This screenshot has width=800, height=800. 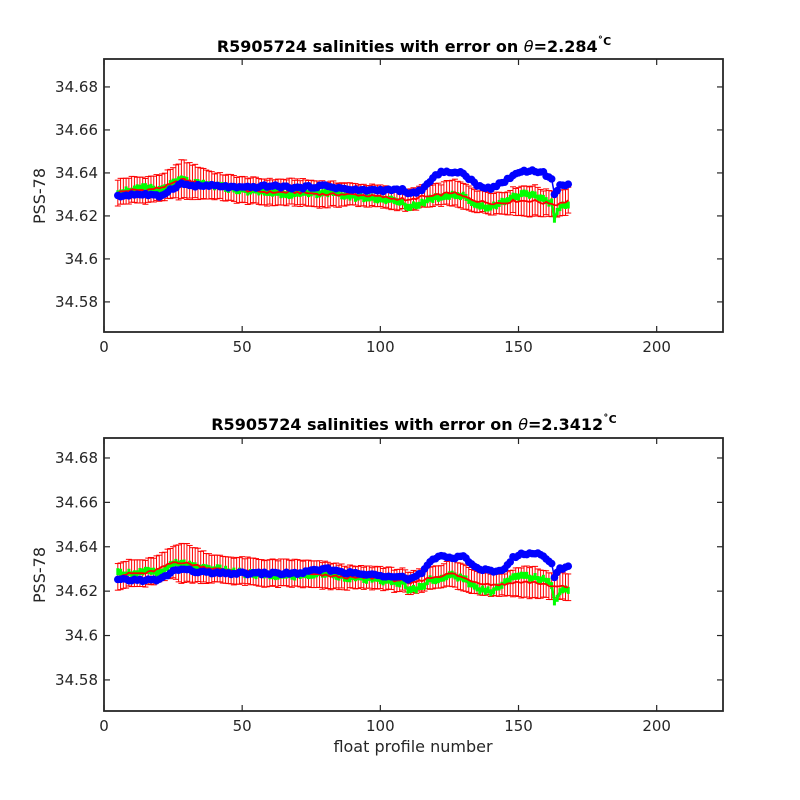 I want to click on bottom-float-point, so click(x=551, y=563).